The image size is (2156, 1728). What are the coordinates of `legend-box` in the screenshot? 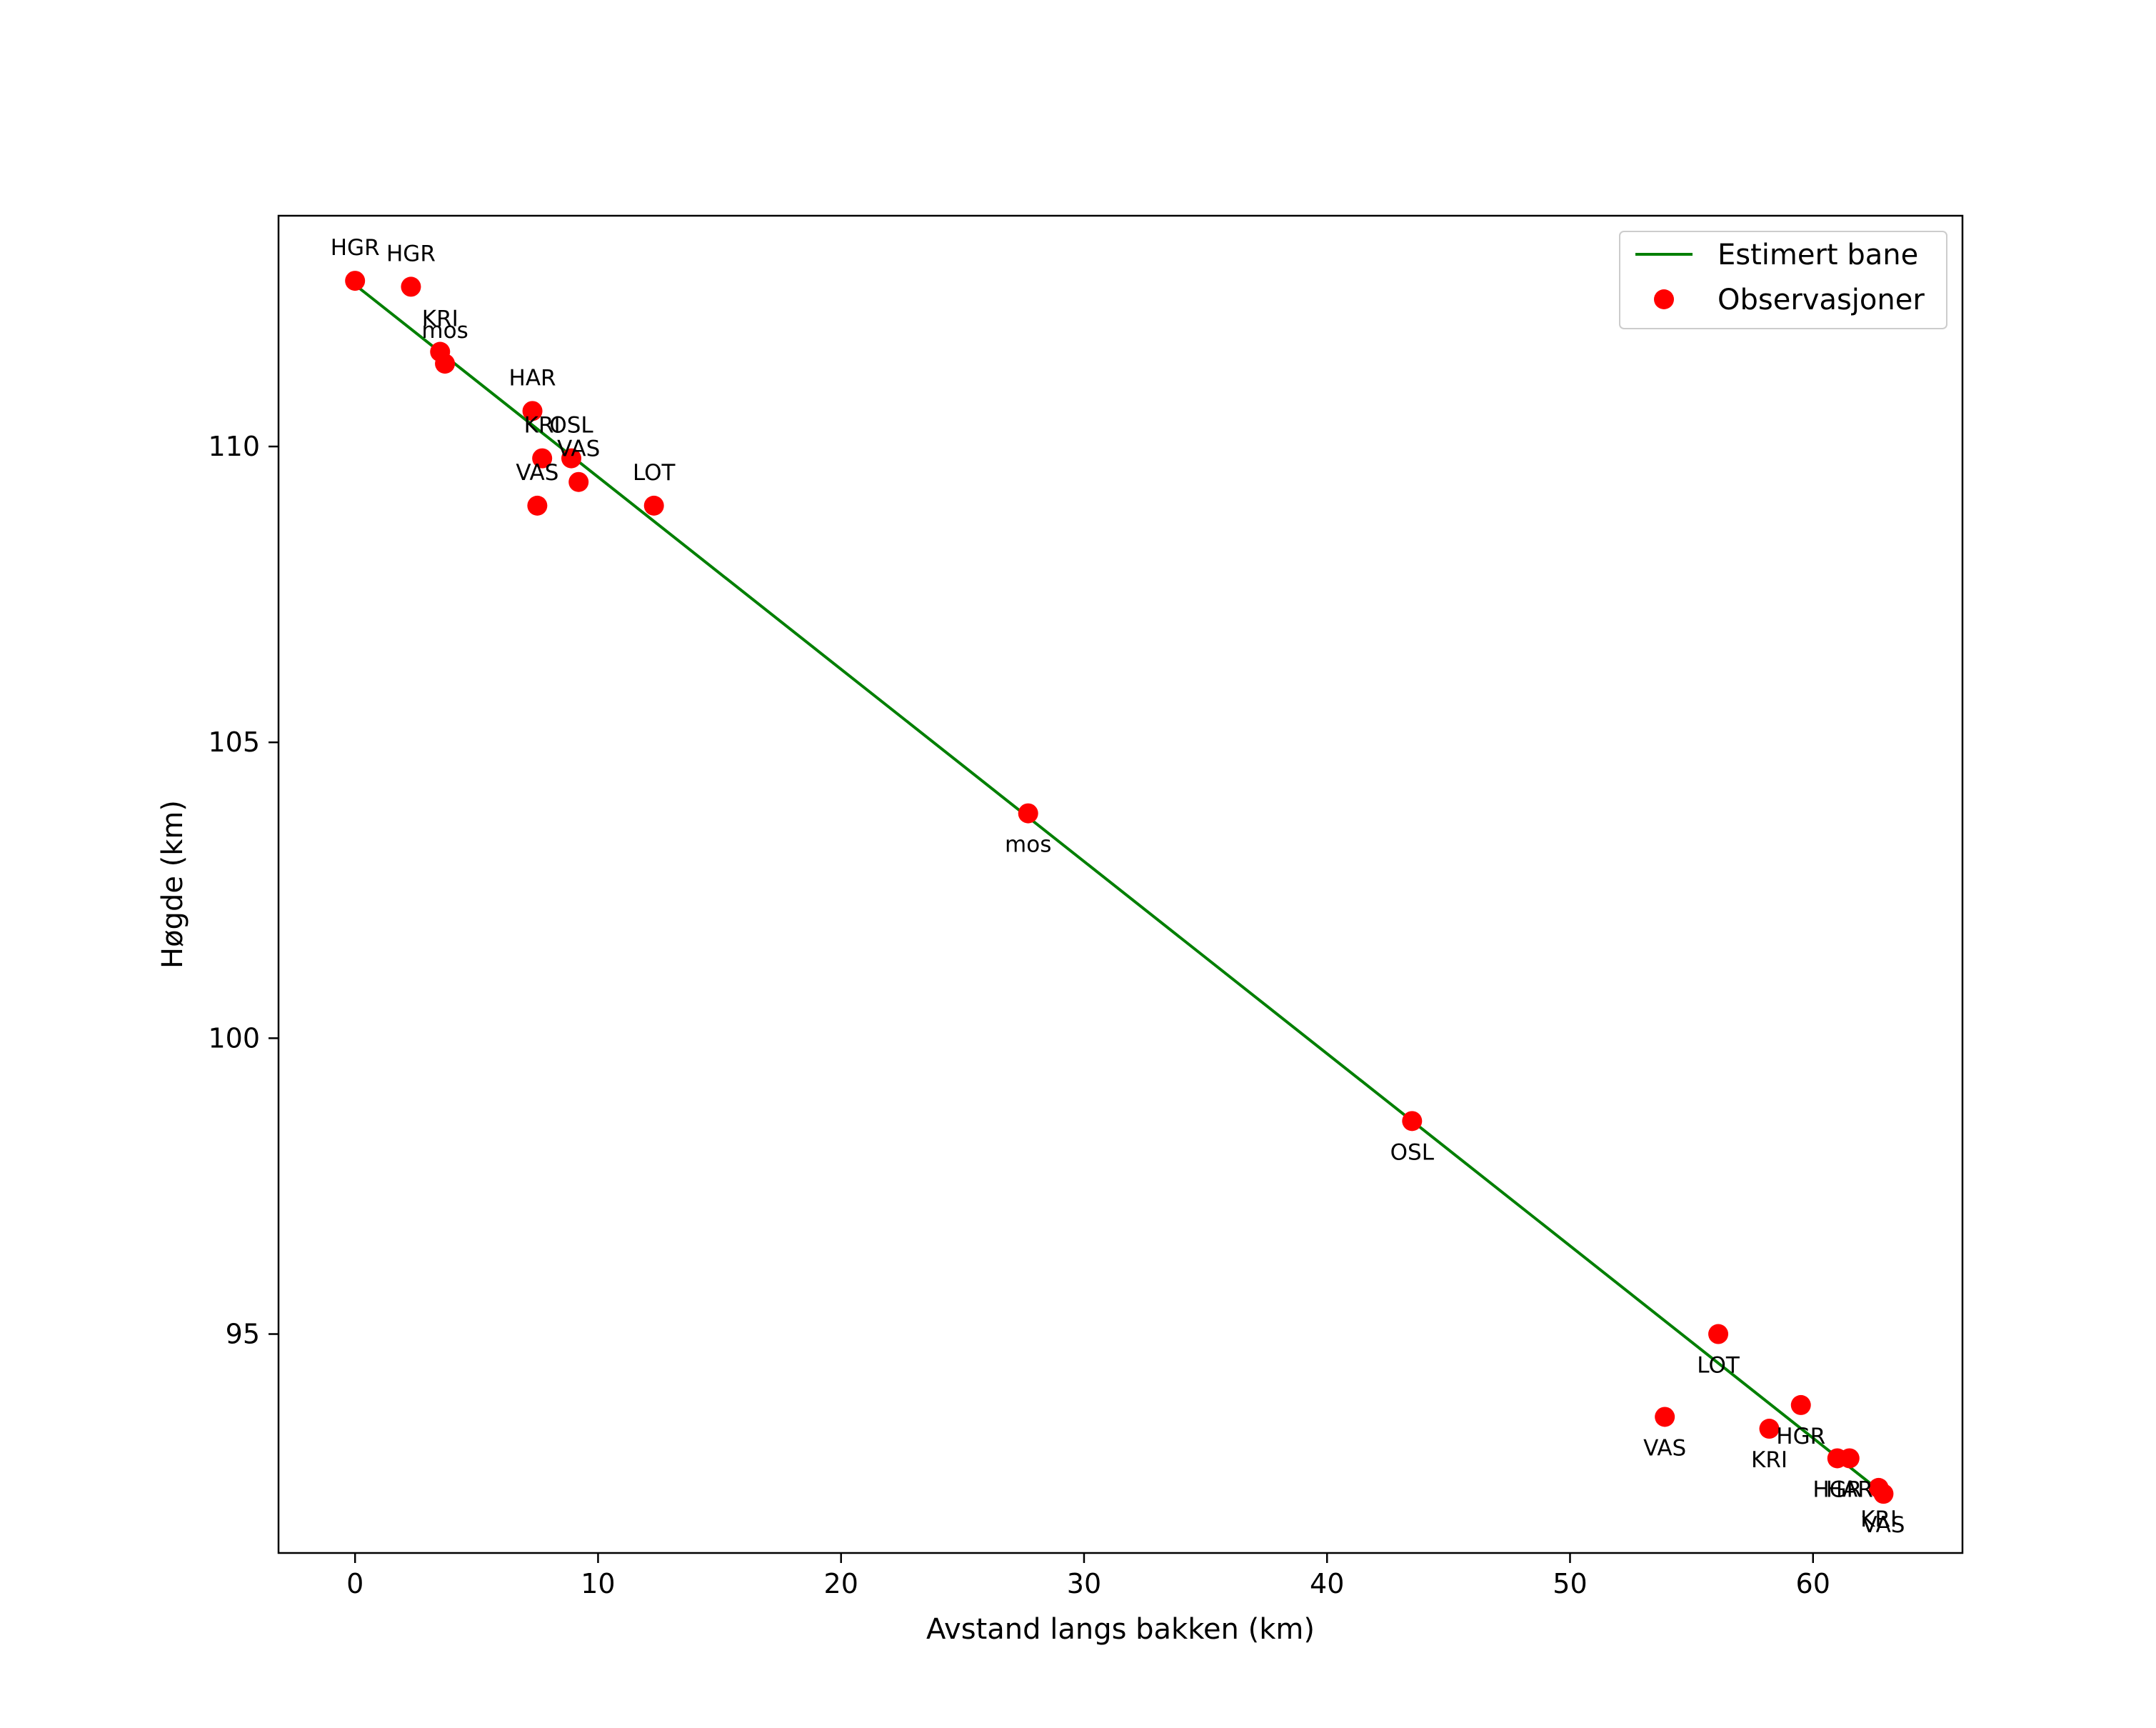 It's located at (1783, 280).